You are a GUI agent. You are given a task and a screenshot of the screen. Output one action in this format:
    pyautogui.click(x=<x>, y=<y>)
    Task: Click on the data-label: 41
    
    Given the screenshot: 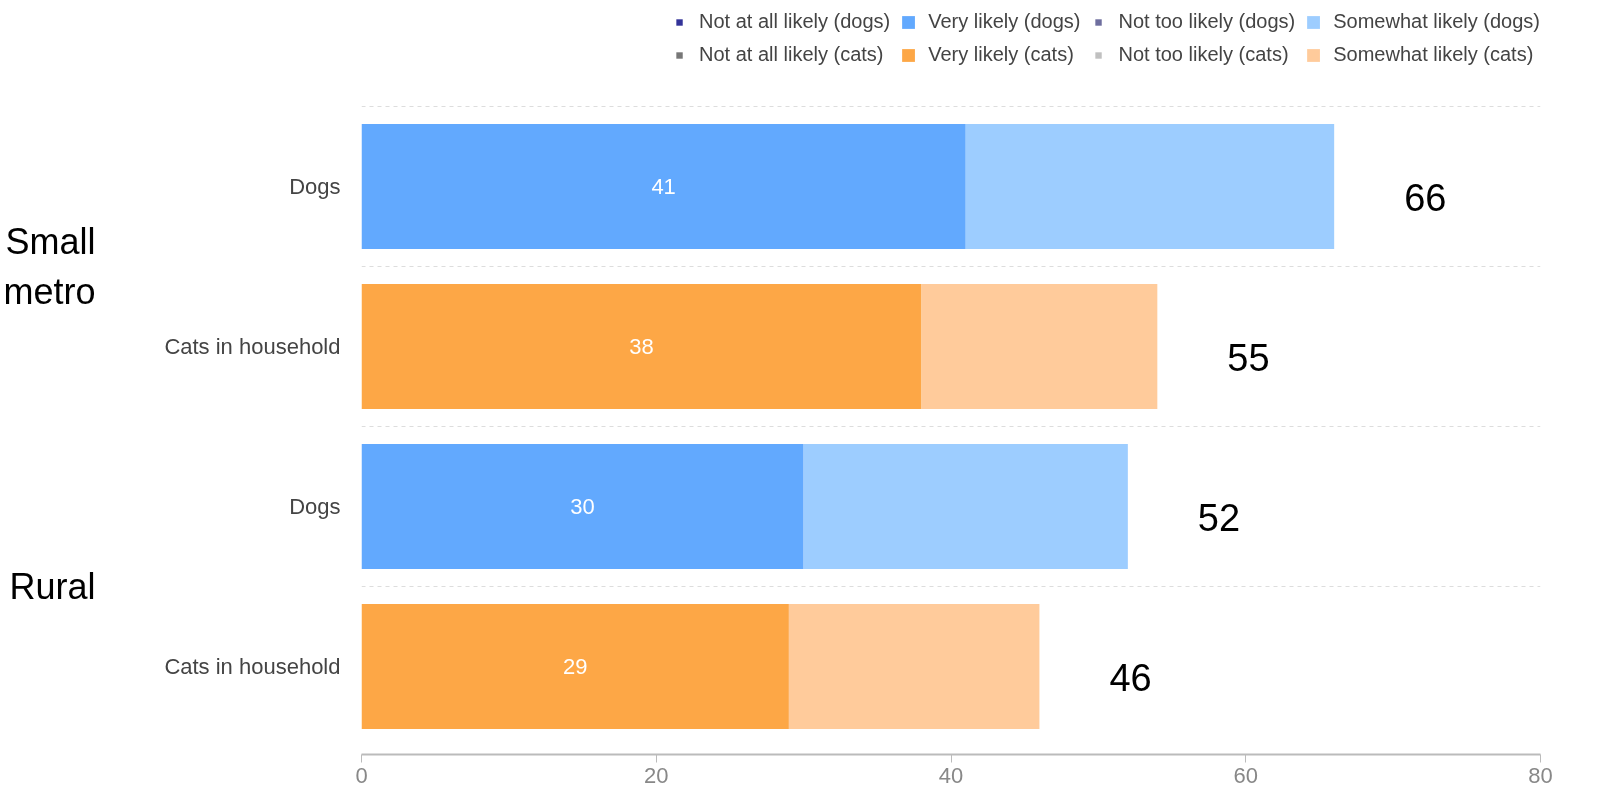 What is the action you would take?
    pyautogui.click(x=663, y=186)
    